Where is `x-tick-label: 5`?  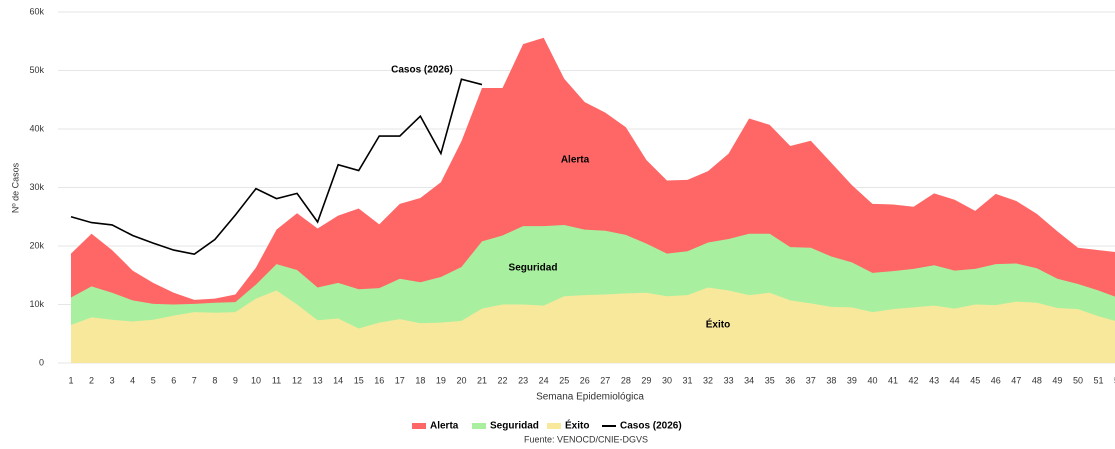
x-tick-label: 5 is located at coordinates (153, 380).